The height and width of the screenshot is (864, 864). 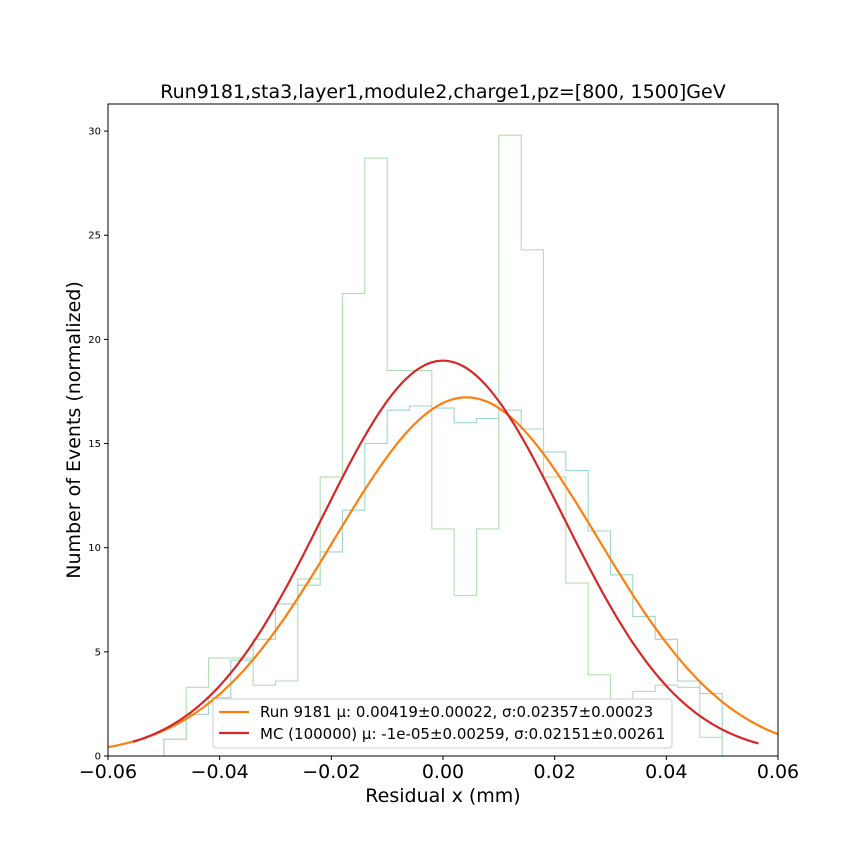 I want to click on y-tick-label: 0, so click(x=98, y=757).